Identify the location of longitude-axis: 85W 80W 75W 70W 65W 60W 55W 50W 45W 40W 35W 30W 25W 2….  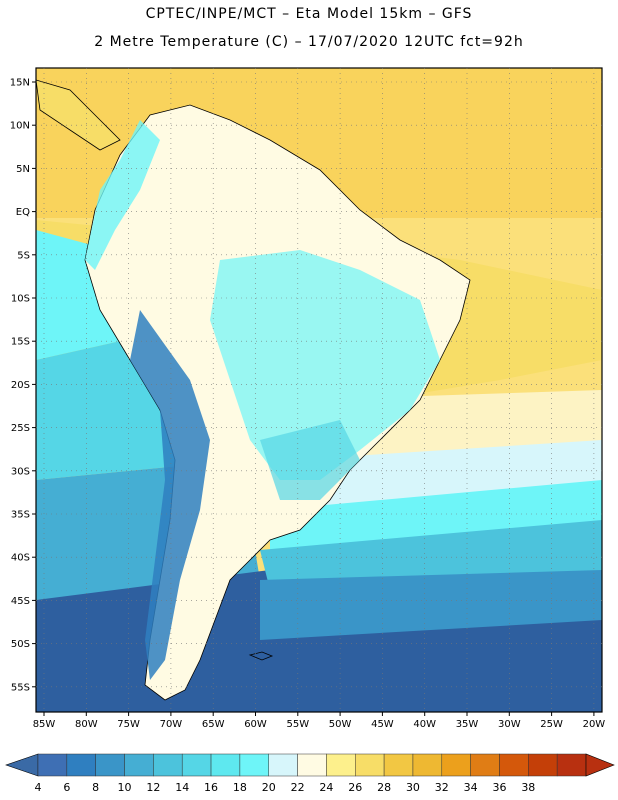
(319, 721).